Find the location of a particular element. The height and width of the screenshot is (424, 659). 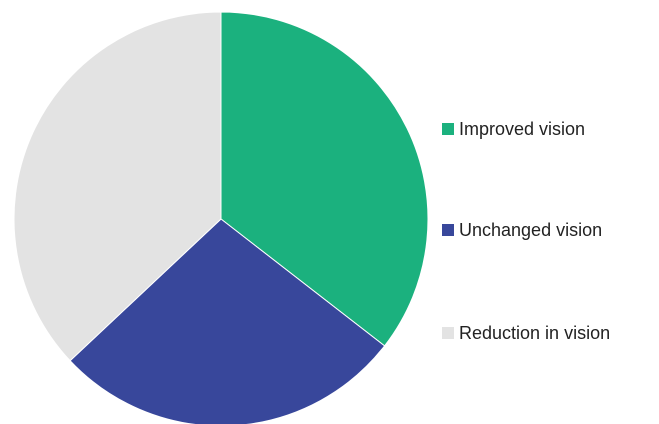

legend-swatch-improved-vision is located at coordinates (448, 129).